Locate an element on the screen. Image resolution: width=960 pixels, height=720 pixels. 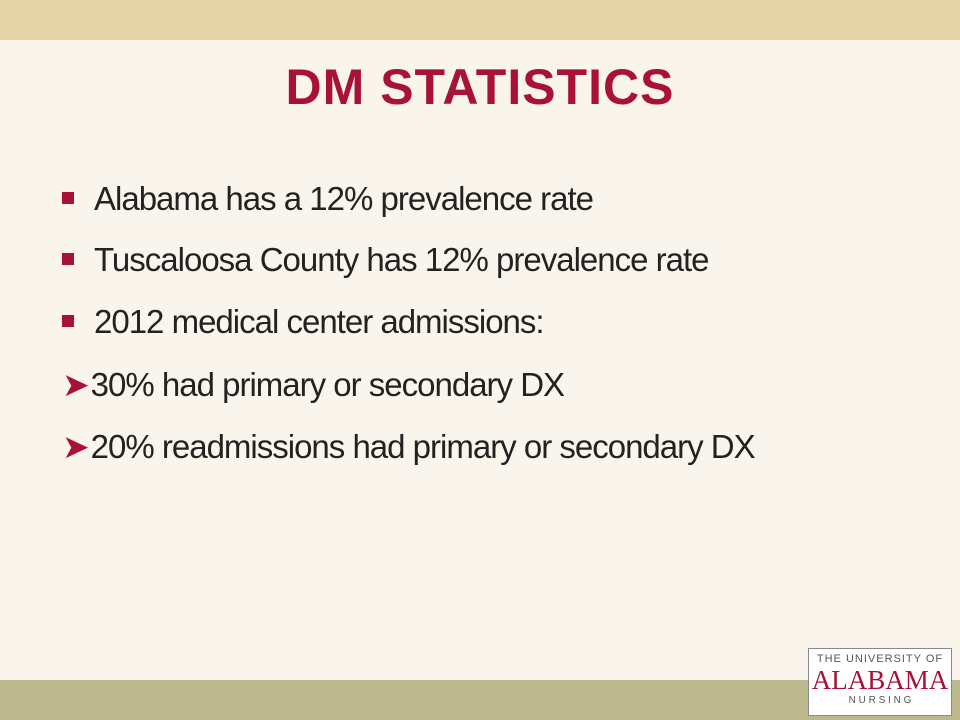
bullet-text: Alabama has a 12% prevalence rate is located at coordinates (344, 198).